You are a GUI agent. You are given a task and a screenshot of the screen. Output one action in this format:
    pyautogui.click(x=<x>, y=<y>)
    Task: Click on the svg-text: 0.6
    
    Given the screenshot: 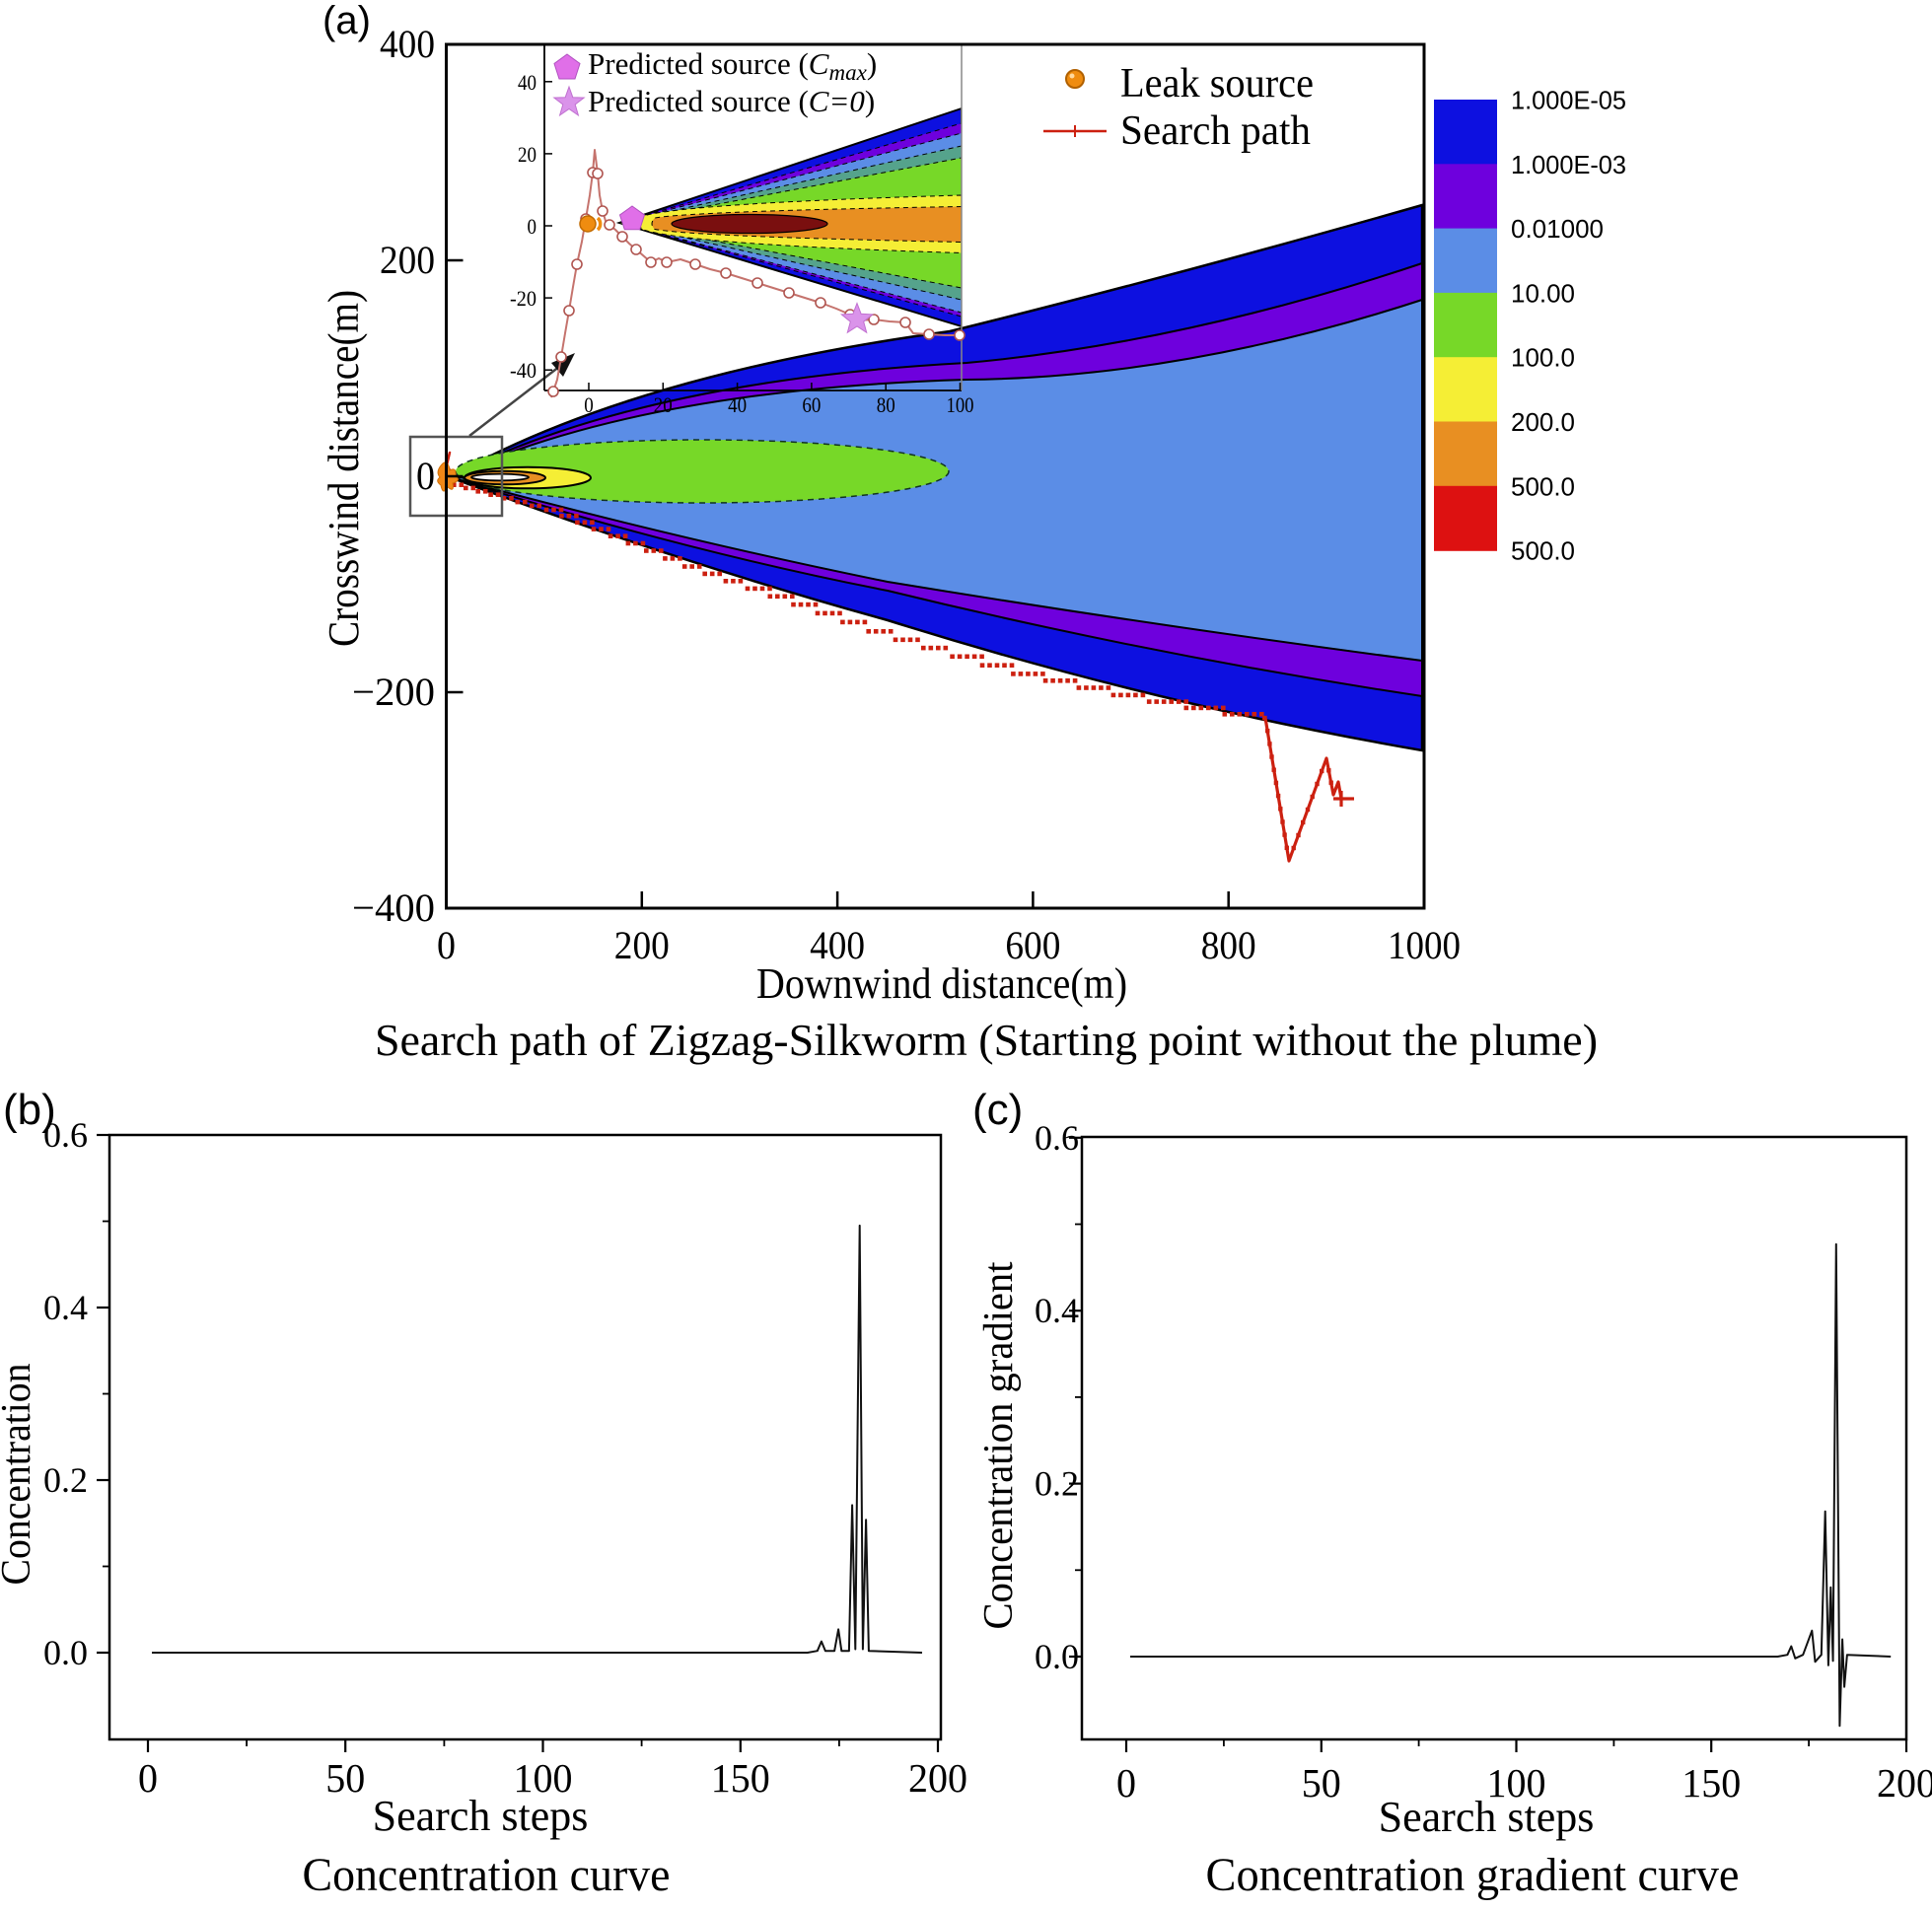 What is the action you would take?
    pyautogui.click(x=1057, y=1138)
    